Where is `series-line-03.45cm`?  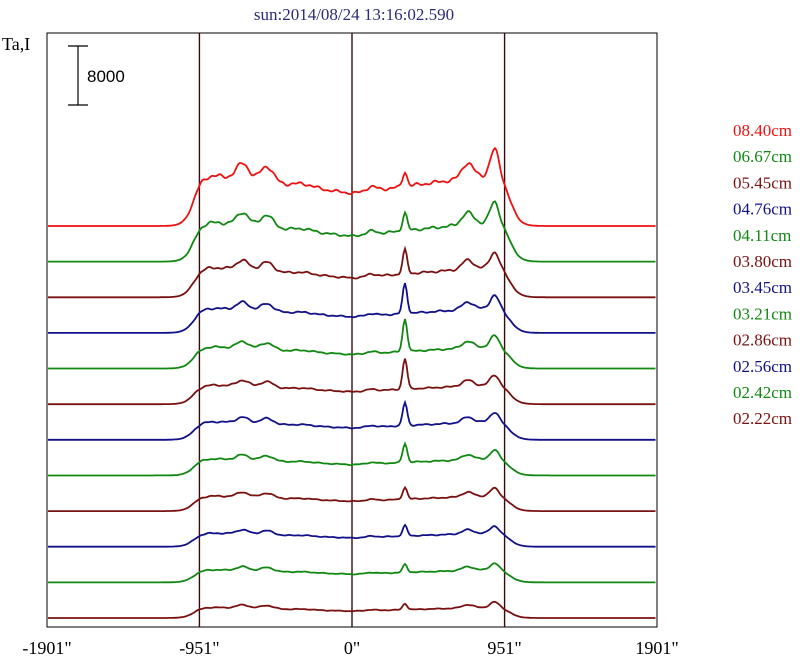
series-line-03.45cm is located at coordinates (352, 420).